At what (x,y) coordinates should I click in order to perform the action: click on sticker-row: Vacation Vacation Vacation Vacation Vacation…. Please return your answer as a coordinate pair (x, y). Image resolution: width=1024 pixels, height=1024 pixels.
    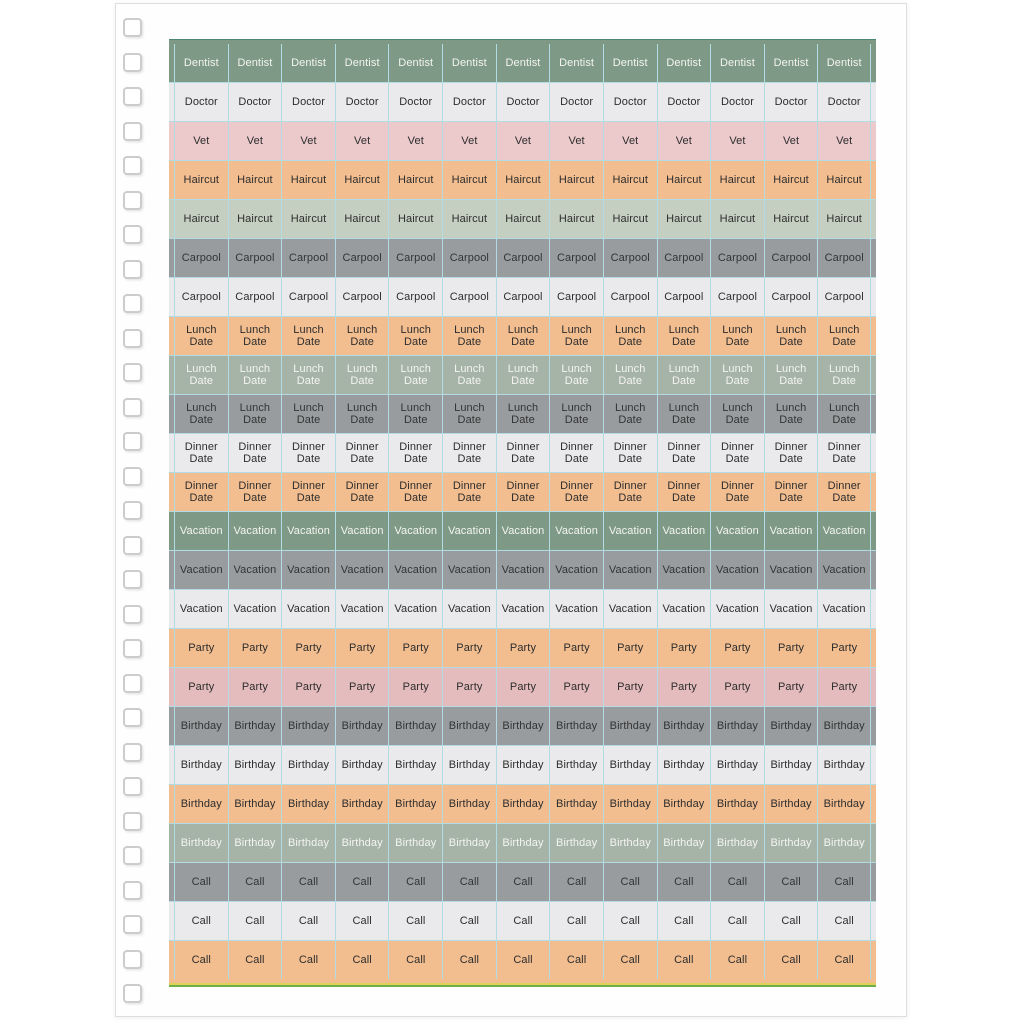
    Looking at the image, I should click on (522, 530).